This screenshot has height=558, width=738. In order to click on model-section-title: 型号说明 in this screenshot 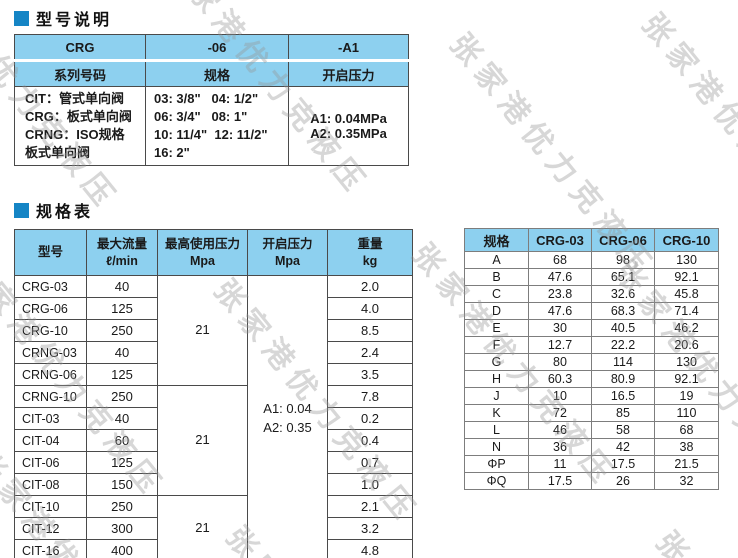, I will do `click(63, 18)`.